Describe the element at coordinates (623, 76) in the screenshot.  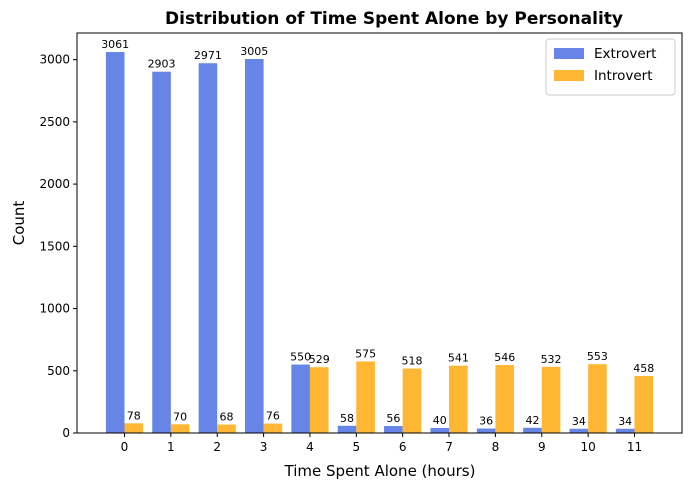
I see `legend-label-introvert: Introvert` at that location.